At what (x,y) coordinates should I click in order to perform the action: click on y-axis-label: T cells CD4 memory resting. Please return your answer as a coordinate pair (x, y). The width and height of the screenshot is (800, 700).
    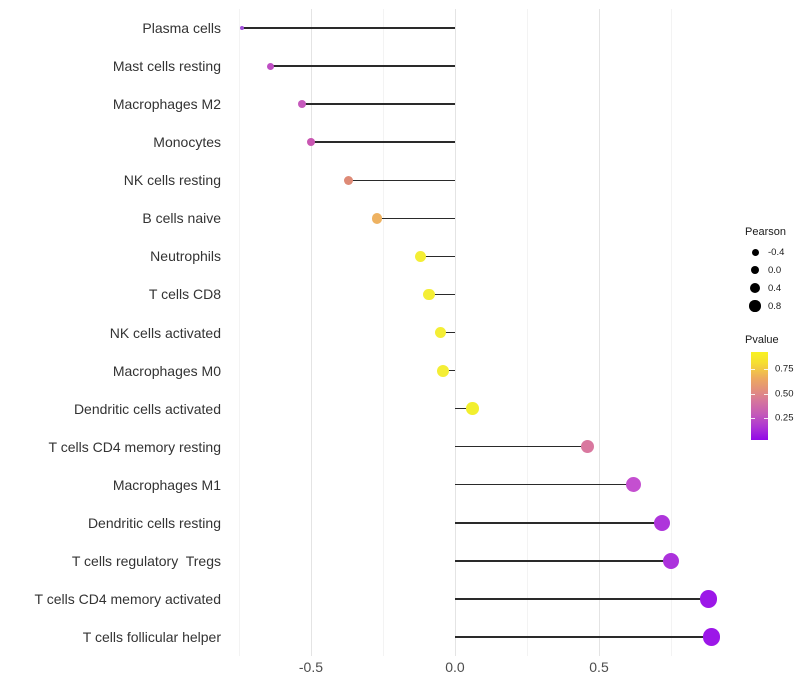
    Looking at the image, I should click on (134, 446).